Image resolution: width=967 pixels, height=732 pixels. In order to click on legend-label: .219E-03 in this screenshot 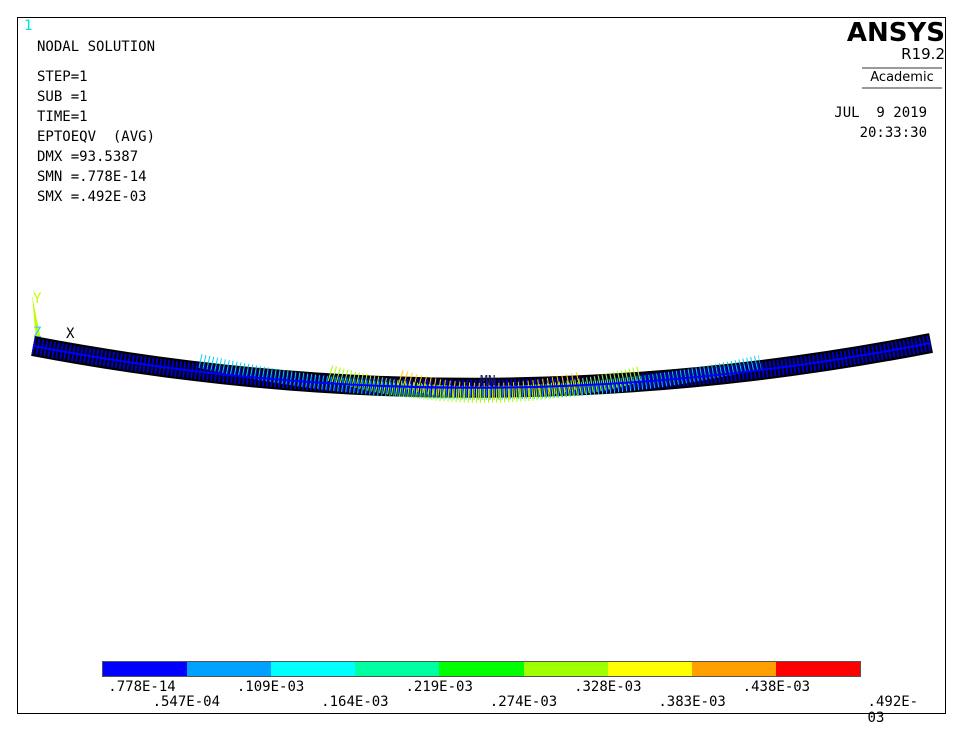, I will do `click(439, 687)`.